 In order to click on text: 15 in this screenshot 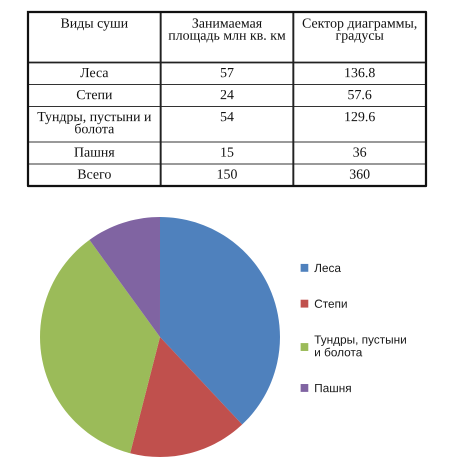, I will do `click(227, 152)`.